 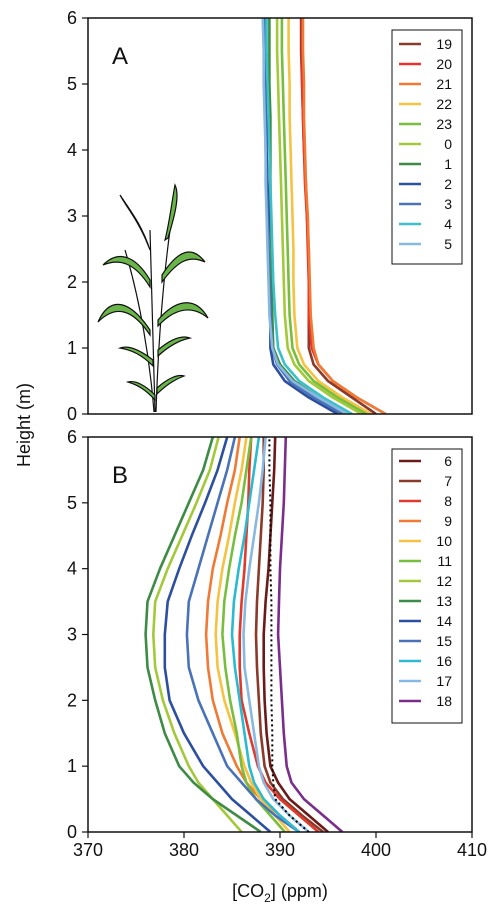 What do you see at coordinates (267, 898) in the screenshot?
I see `x-axis-label-sub: 2` at bounding box center [267, 898].